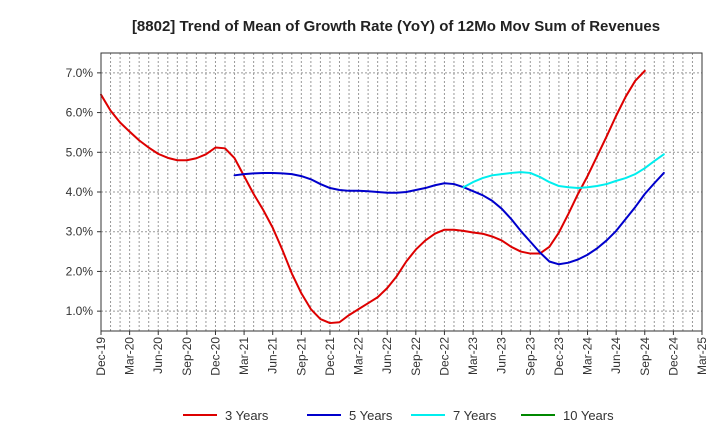 Image resolution: width=720 pixels, height=440 pixels. What do you see at coordinates (398, 415) in the screenshot?
I see `legend: 3 Years 5 Years 7 Years 10 Years` at bounding box center [398, 415].